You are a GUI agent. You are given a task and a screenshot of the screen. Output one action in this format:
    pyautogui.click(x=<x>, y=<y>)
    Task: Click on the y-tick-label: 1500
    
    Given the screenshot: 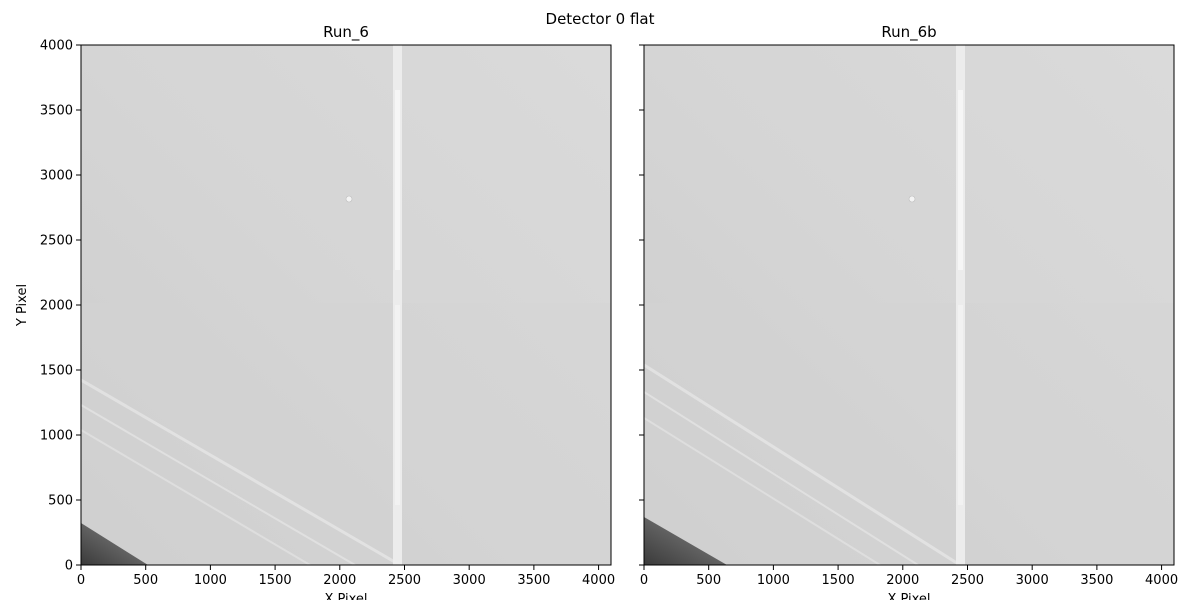 What is the action you would take?
    pyautogui.click(x=56, y=371)
    